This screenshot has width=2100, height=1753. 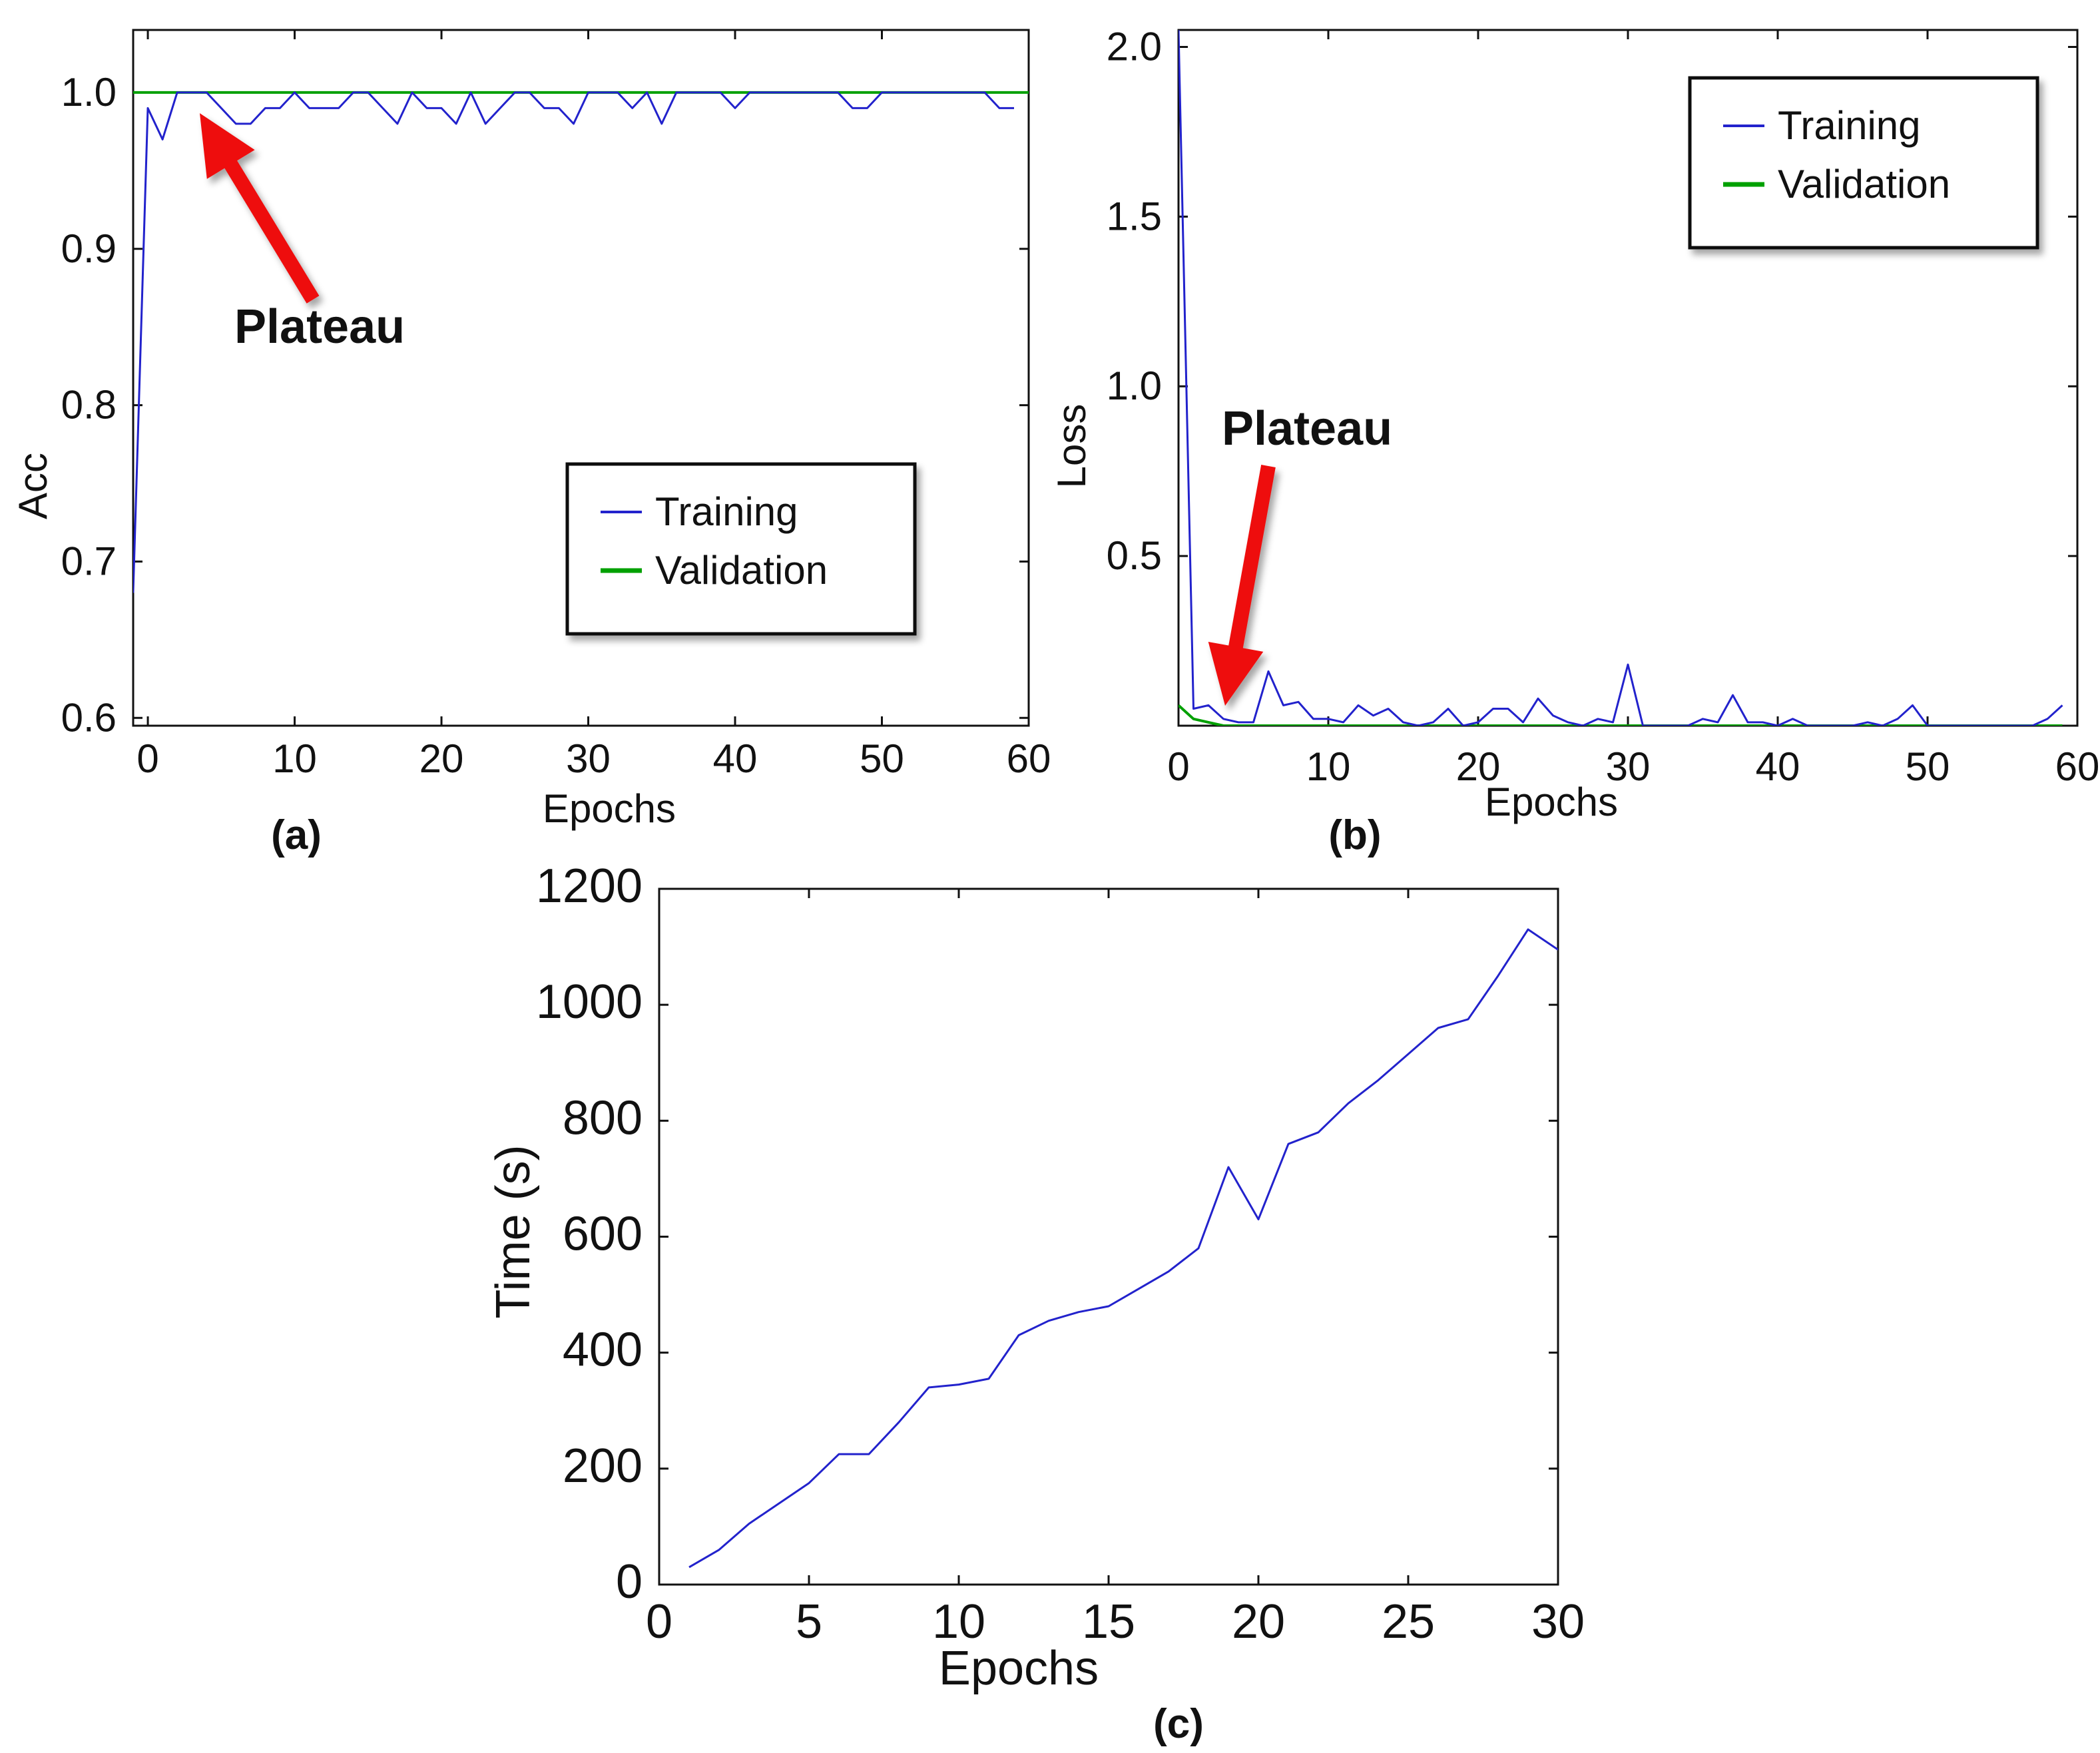 I want to click on y-tick-label-c: 800, so click(x=603, y=1117).